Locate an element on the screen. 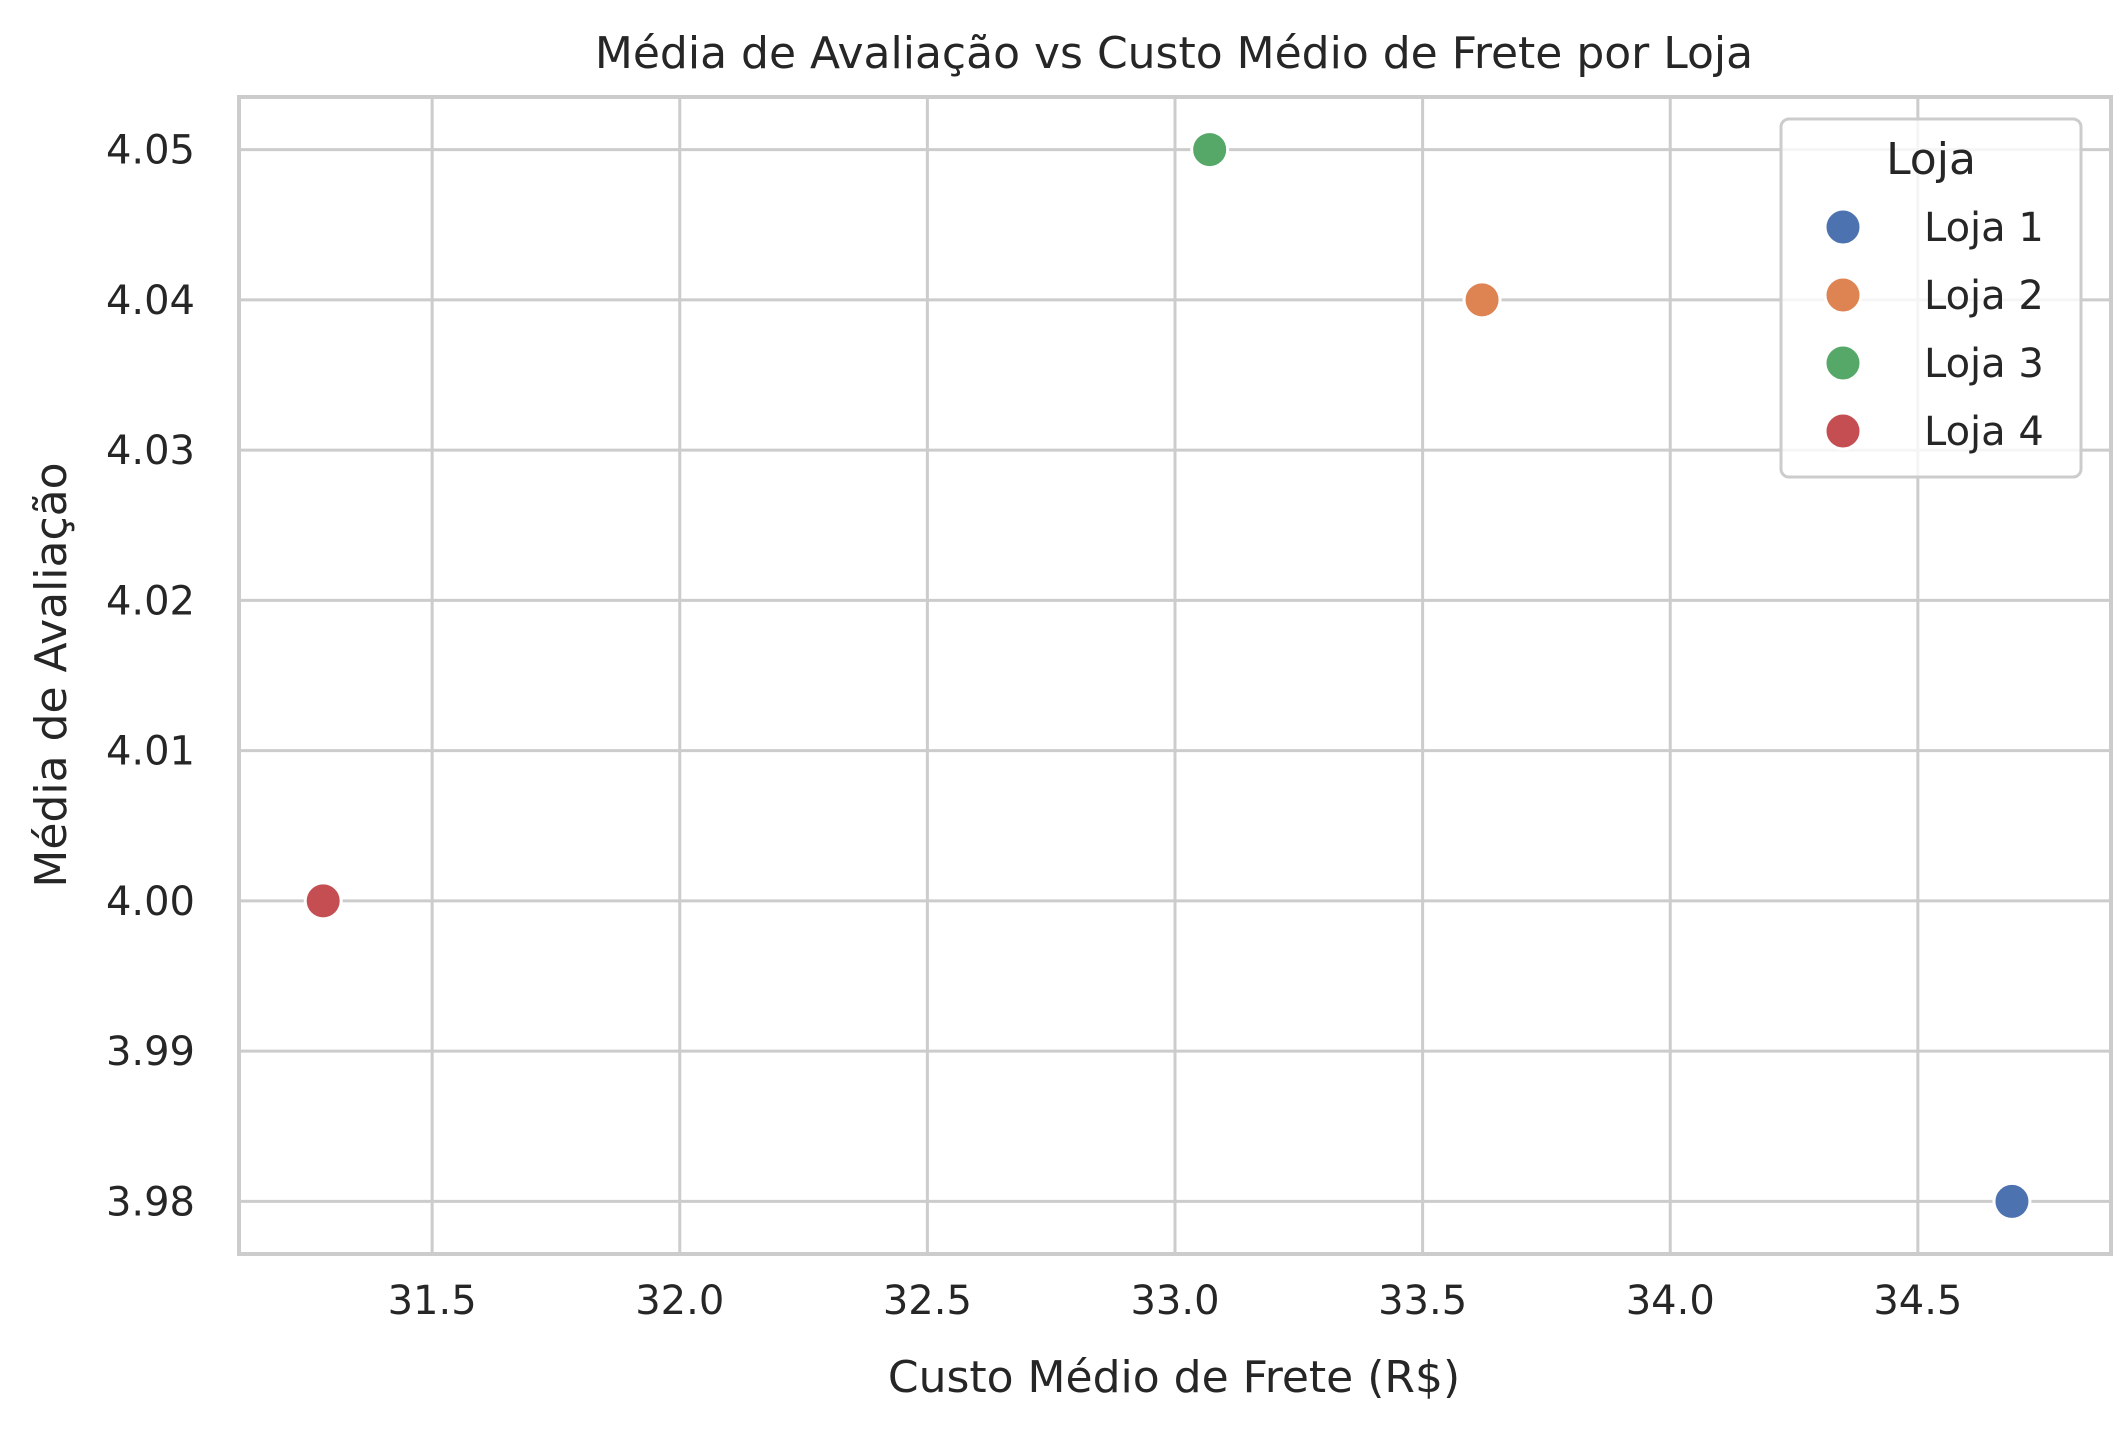 This screenshot has width=2127, height=1429. legend-title: Loja is located at coordinates (1931, 159).